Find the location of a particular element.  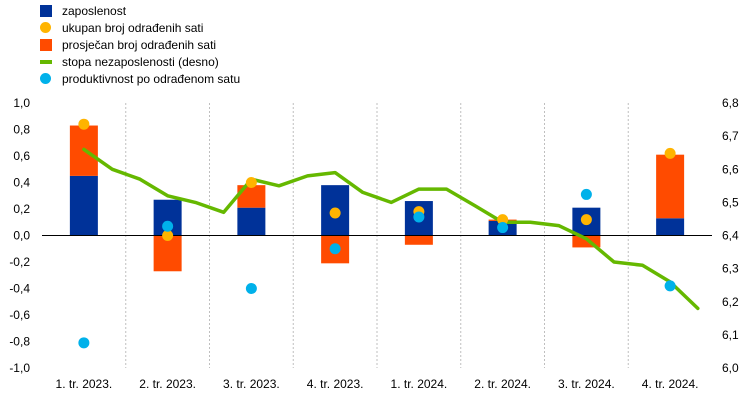

x-tick-label: 4. tr. 2024. is located at coordinates (670, 384).